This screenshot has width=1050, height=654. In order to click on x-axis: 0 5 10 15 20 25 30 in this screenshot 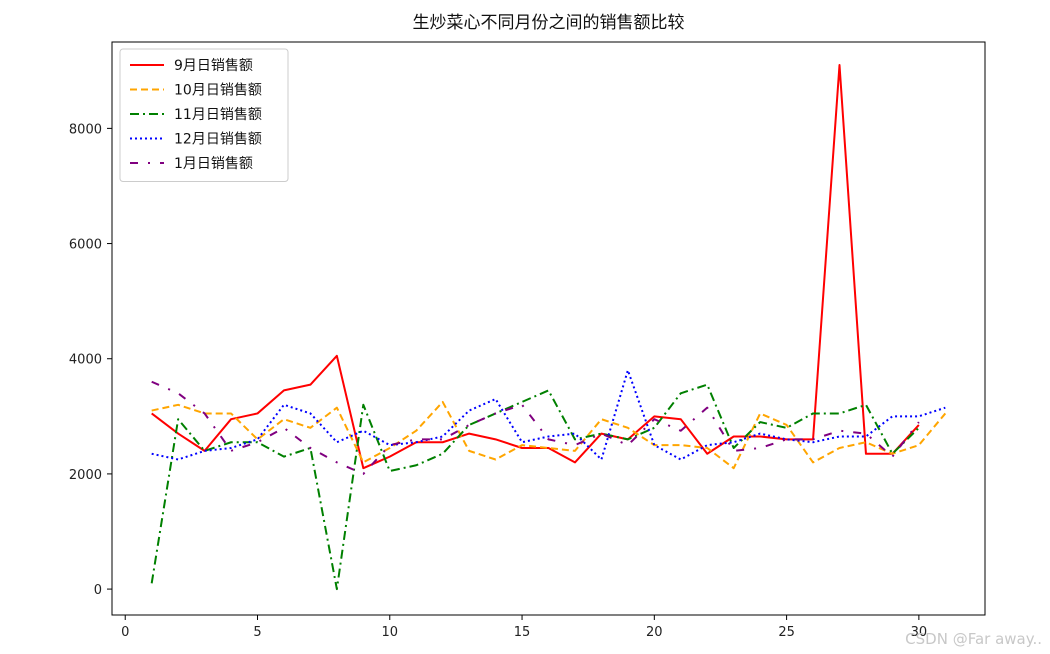, I will do `click(524, 627)`.